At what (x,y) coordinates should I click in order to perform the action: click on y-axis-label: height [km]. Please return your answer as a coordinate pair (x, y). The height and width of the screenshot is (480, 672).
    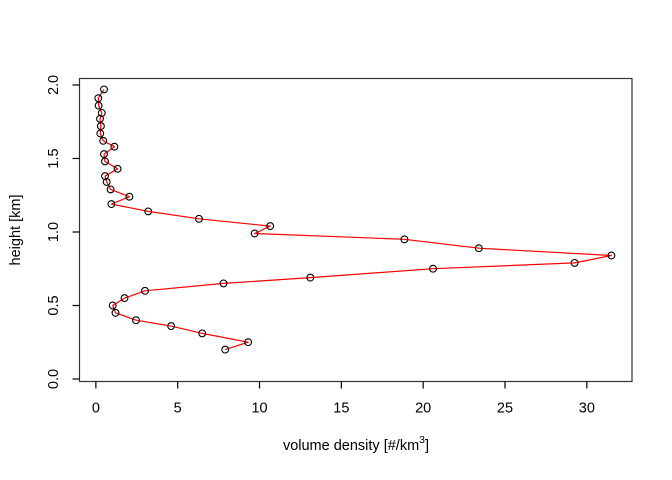
    Looking at the image, I should click on (16, 230).